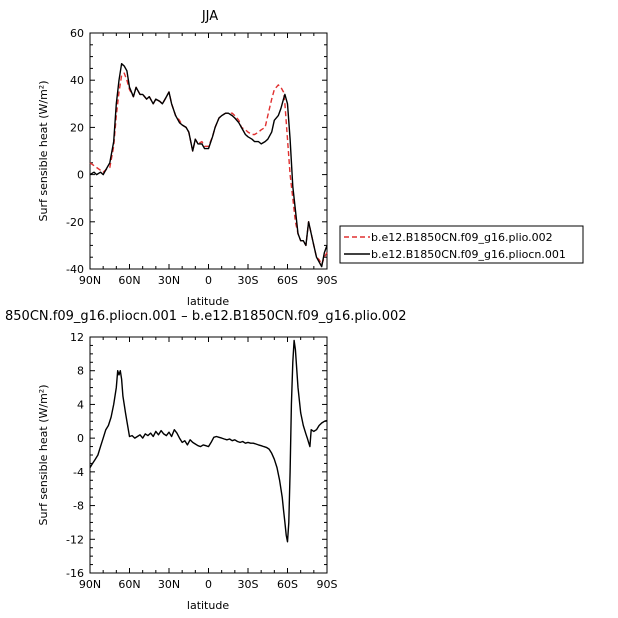 The height and width of the screenshot is (618, 618). I want to click on chart-top-ytick-label-3: 20, so click(77, 127).